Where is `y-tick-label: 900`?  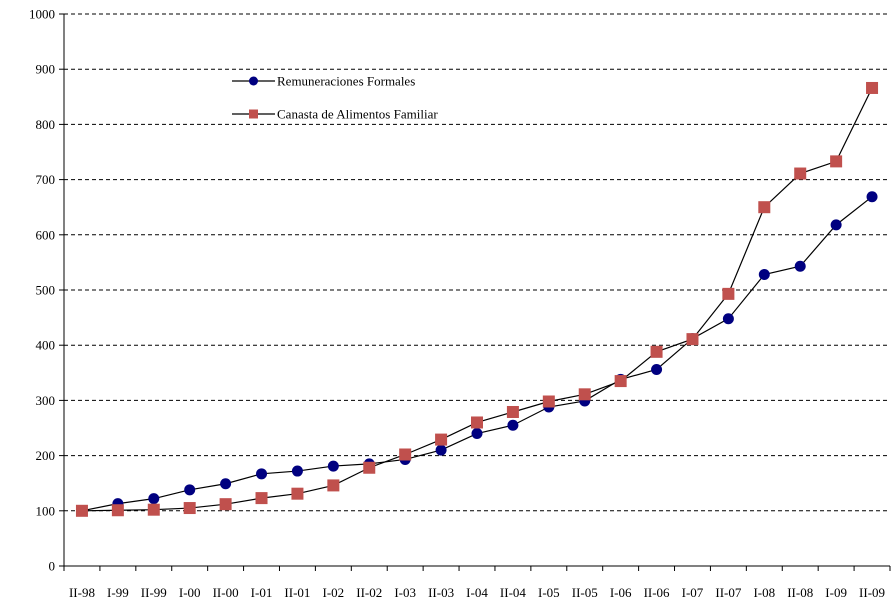 y-tick-label: 900 is located at coordinates (46, 69).